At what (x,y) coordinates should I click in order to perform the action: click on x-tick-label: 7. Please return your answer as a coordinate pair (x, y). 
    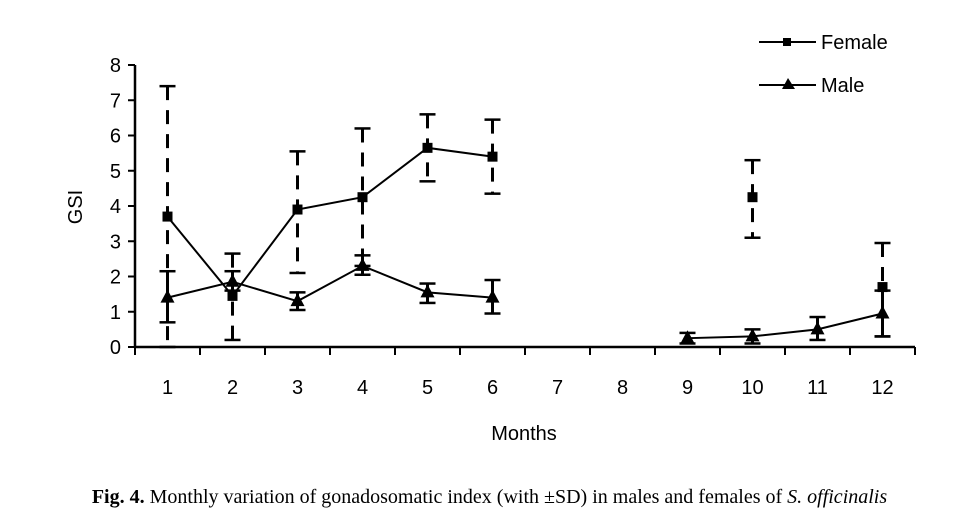
    Looking at the image, I should click on (557, 388).